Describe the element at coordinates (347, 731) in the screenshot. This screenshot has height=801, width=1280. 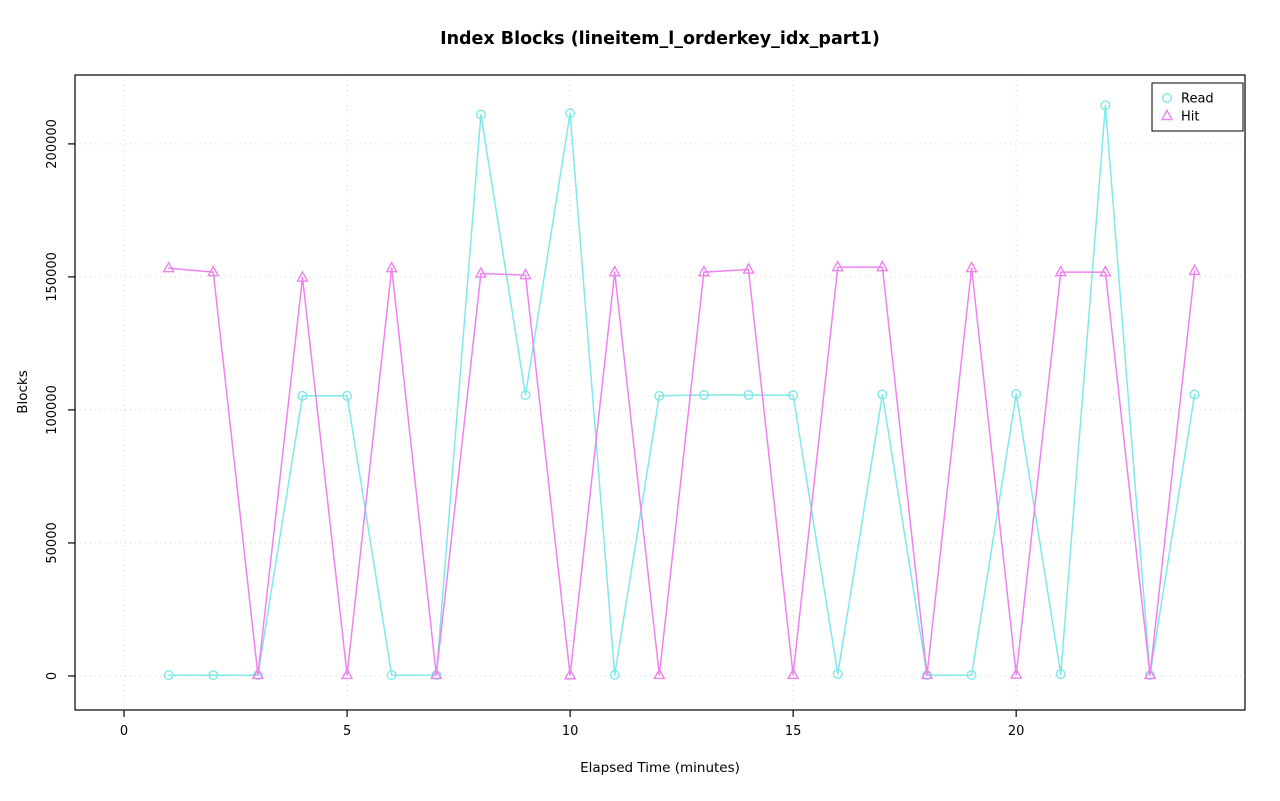
I see `x-tick-label: 5` at that location.